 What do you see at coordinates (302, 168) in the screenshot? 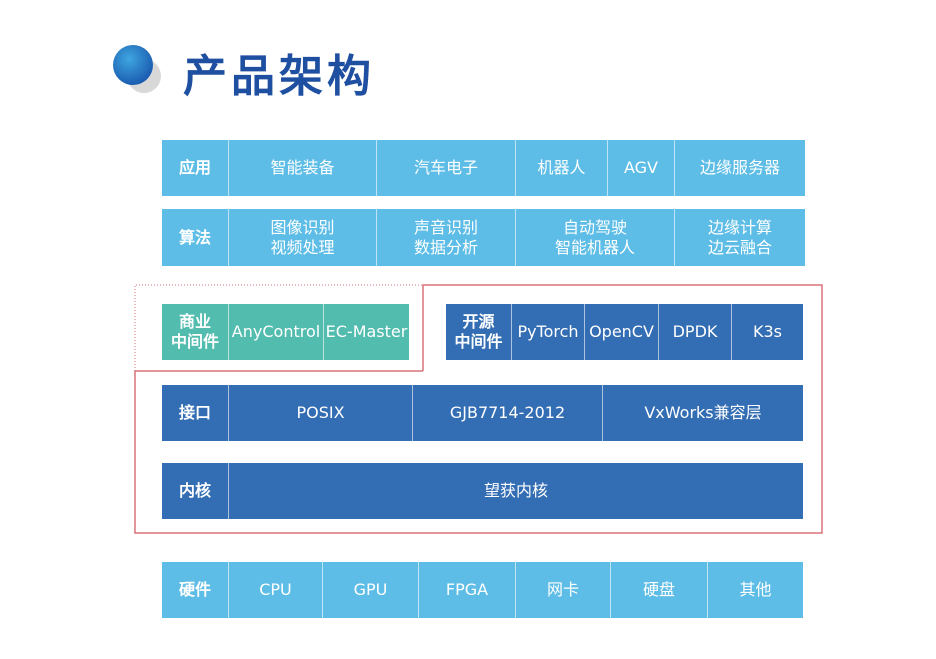
I see `app-item: 智能装备` at bounding box center [302, 168].